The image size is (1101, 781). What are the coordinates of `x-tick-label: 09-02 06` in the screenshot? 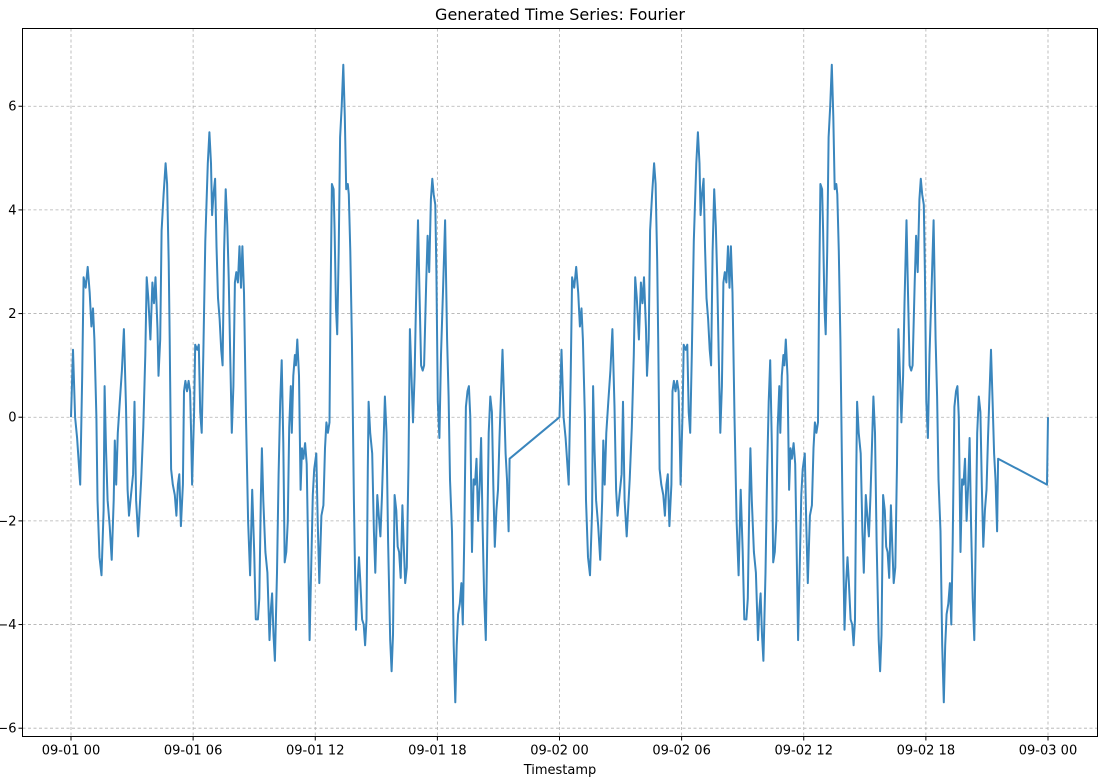 It's located at (681, 751).